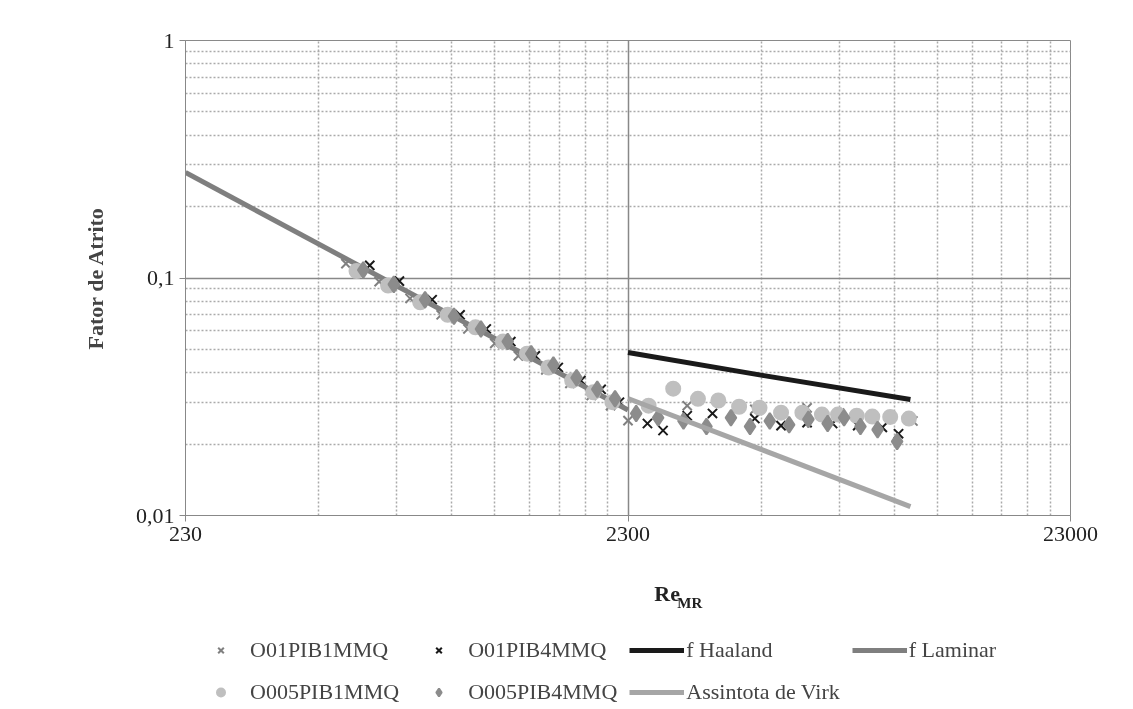 This screenshot has width=1133, height=709. I want to click on x-tick-label: 2300, so click(628, 533).